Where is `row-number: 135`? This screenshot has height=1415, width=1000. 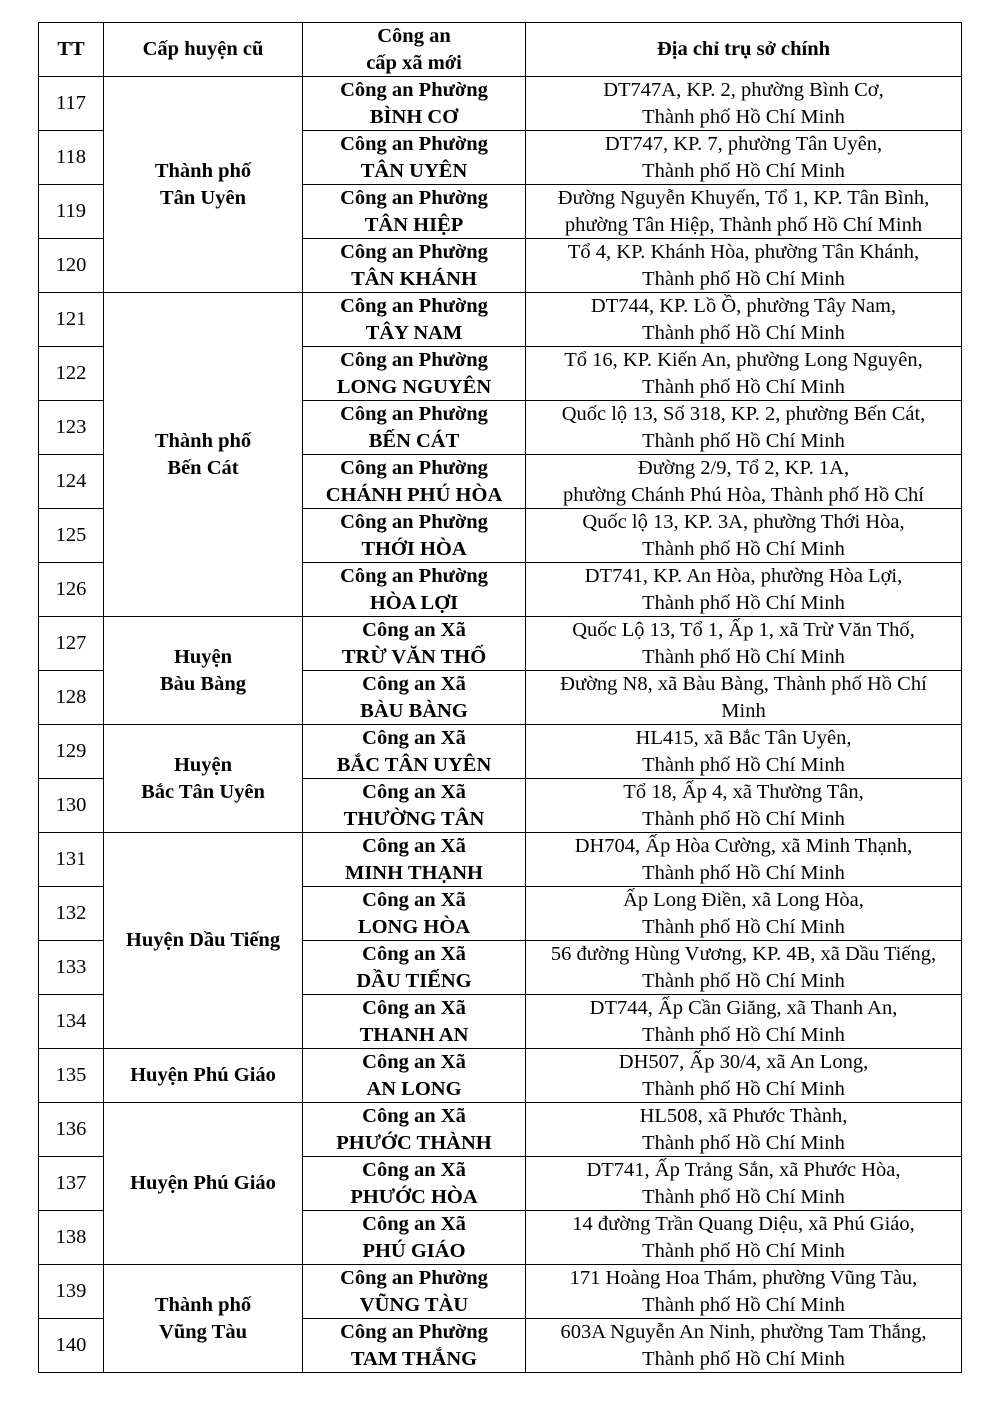 row-number: 135 is located at coordinates (71, 1075).